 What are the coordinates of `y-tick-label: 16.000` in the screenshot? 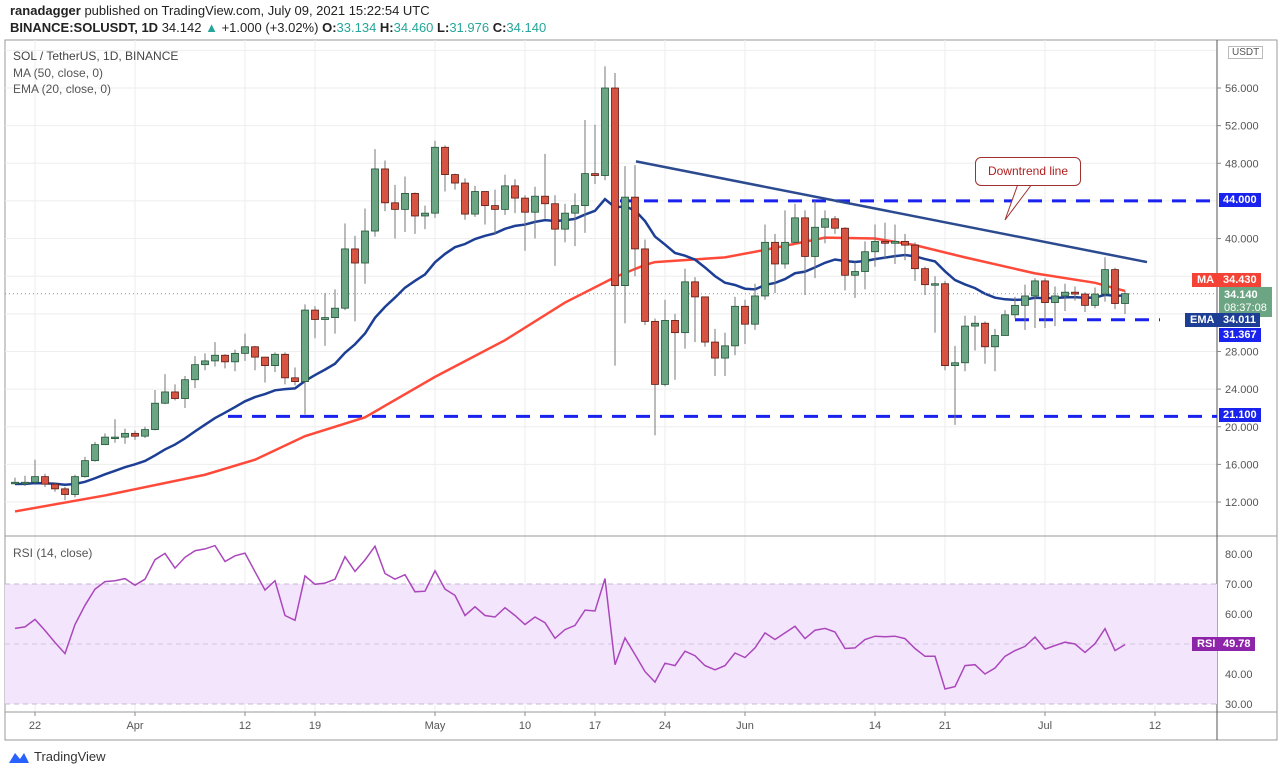 It's located at (1242, 465).